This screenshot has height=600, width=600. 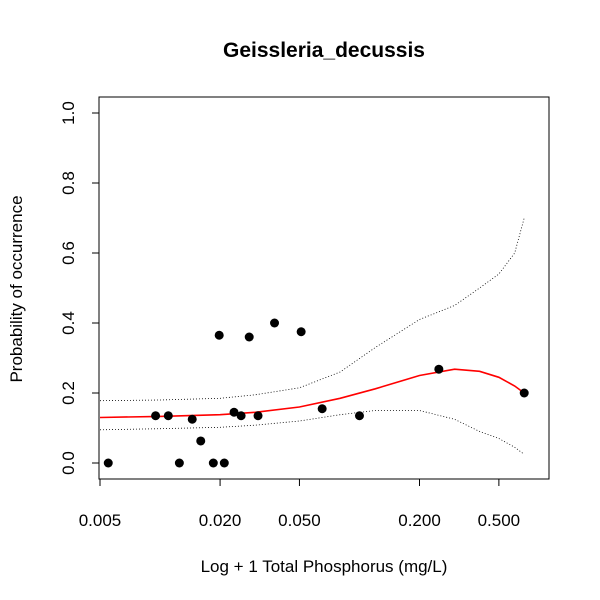 I want to click on fitted-curve, so click(x=312, y=393).